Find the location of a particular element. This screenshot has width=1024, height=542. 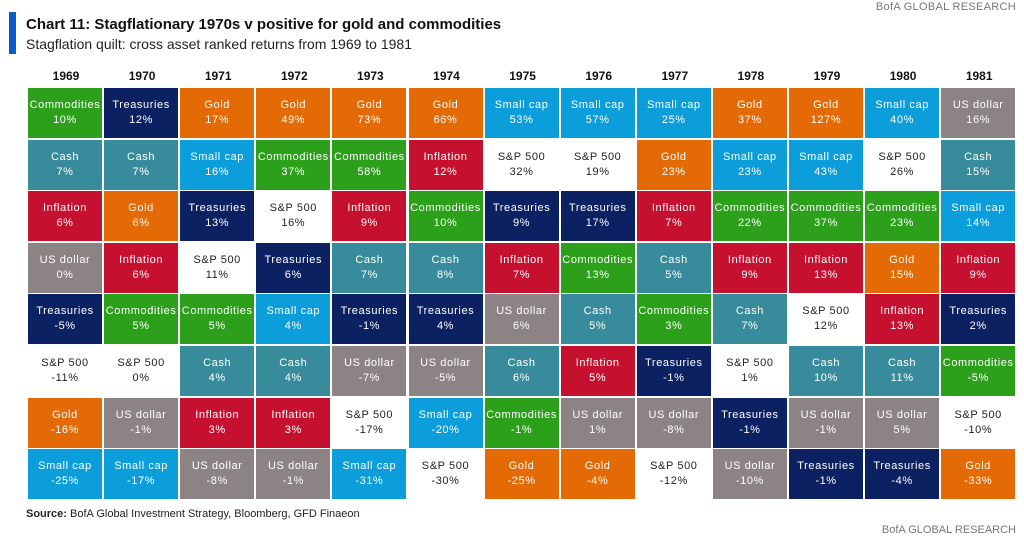

quilt-cell: S&P 500 -12% is located at coordinates (673, 474).